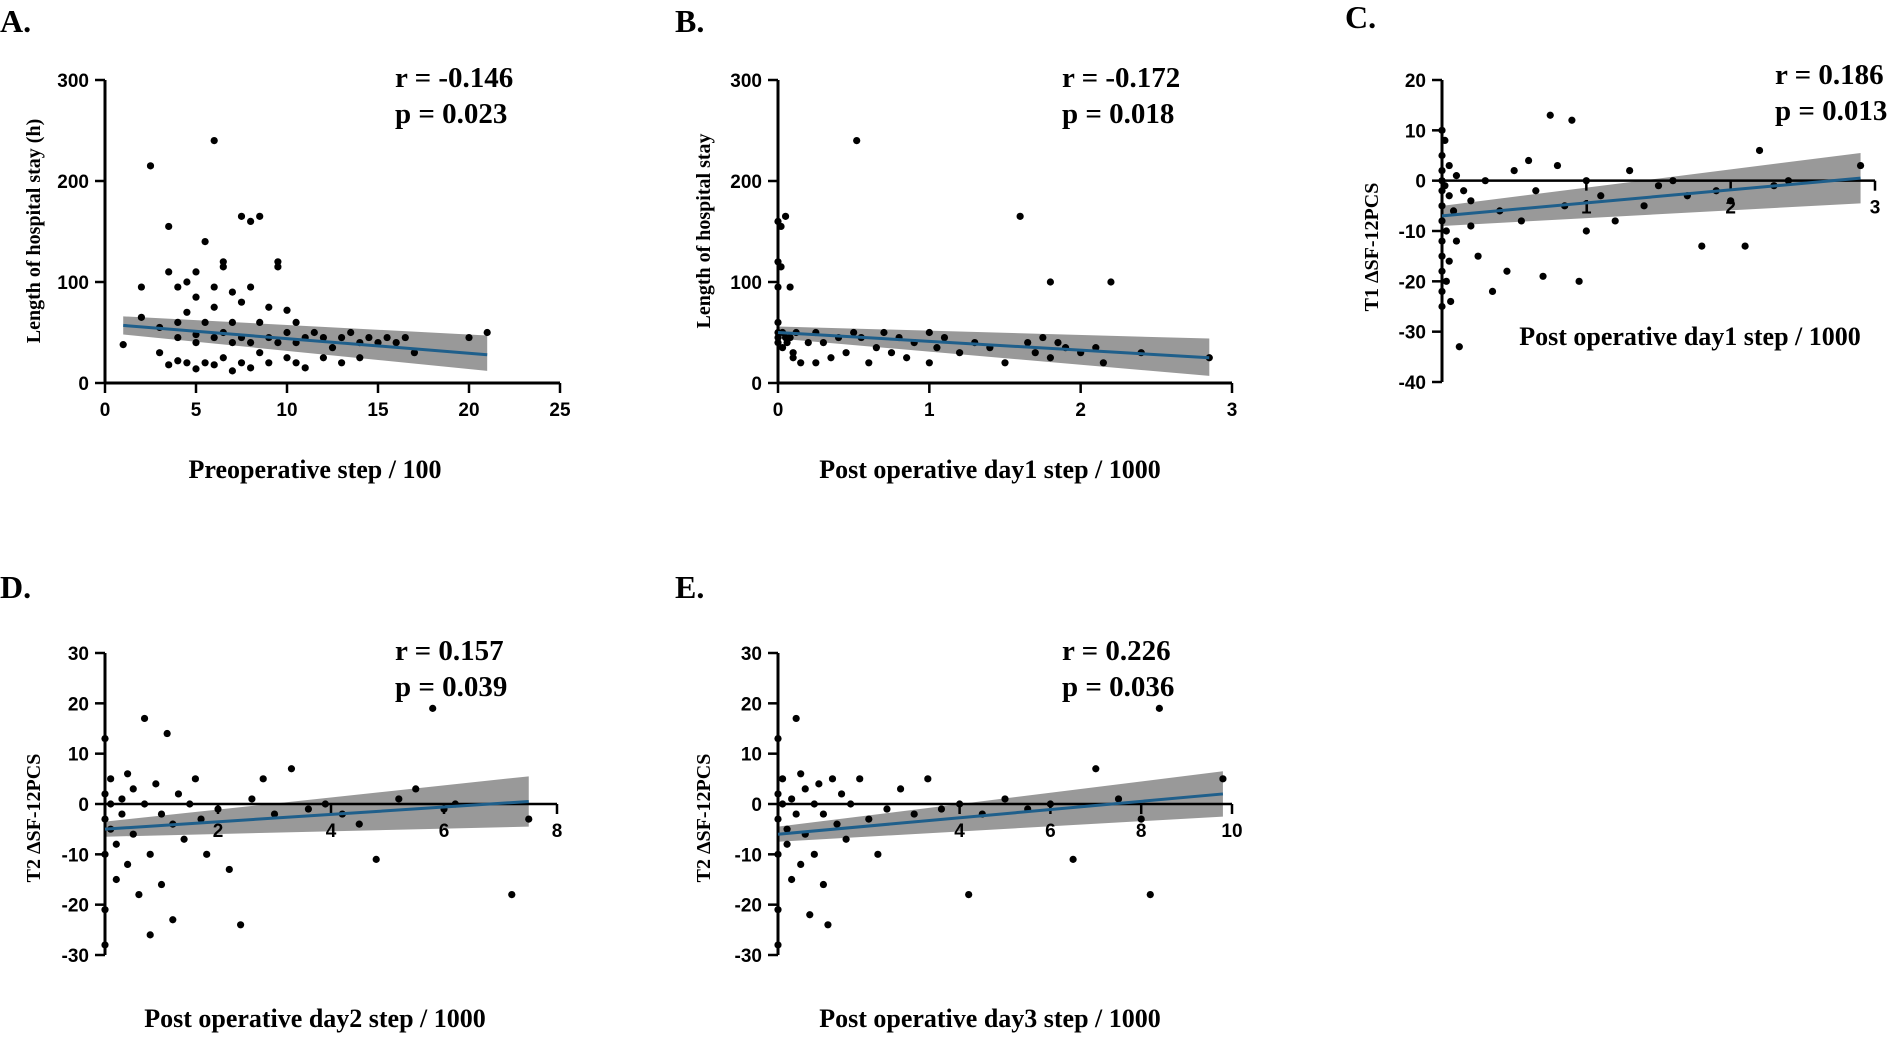  I want to click on x-tick-label: 8, so click(557, 831).